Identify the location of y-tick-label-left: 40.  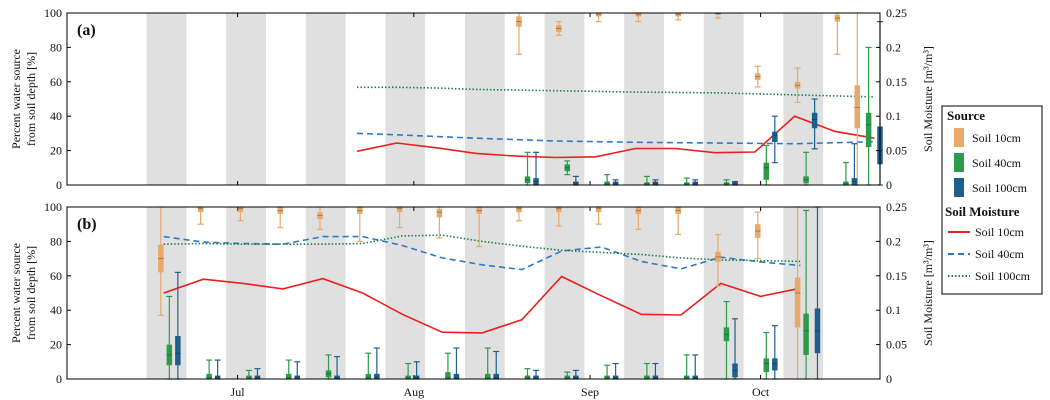
(56, 116).